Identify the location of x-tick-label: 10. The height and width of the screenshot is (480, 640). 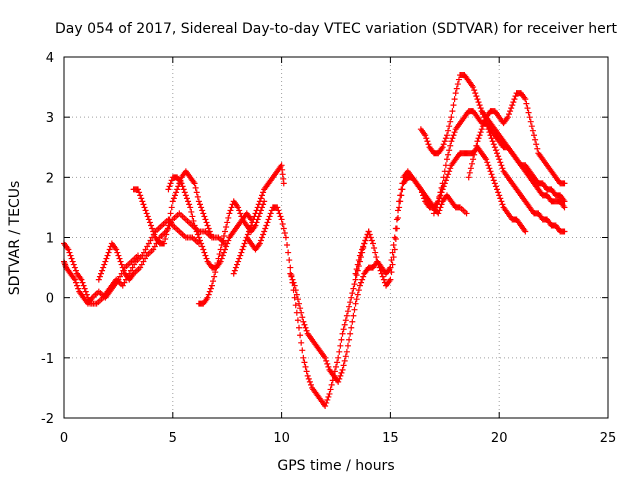
(281, 438).